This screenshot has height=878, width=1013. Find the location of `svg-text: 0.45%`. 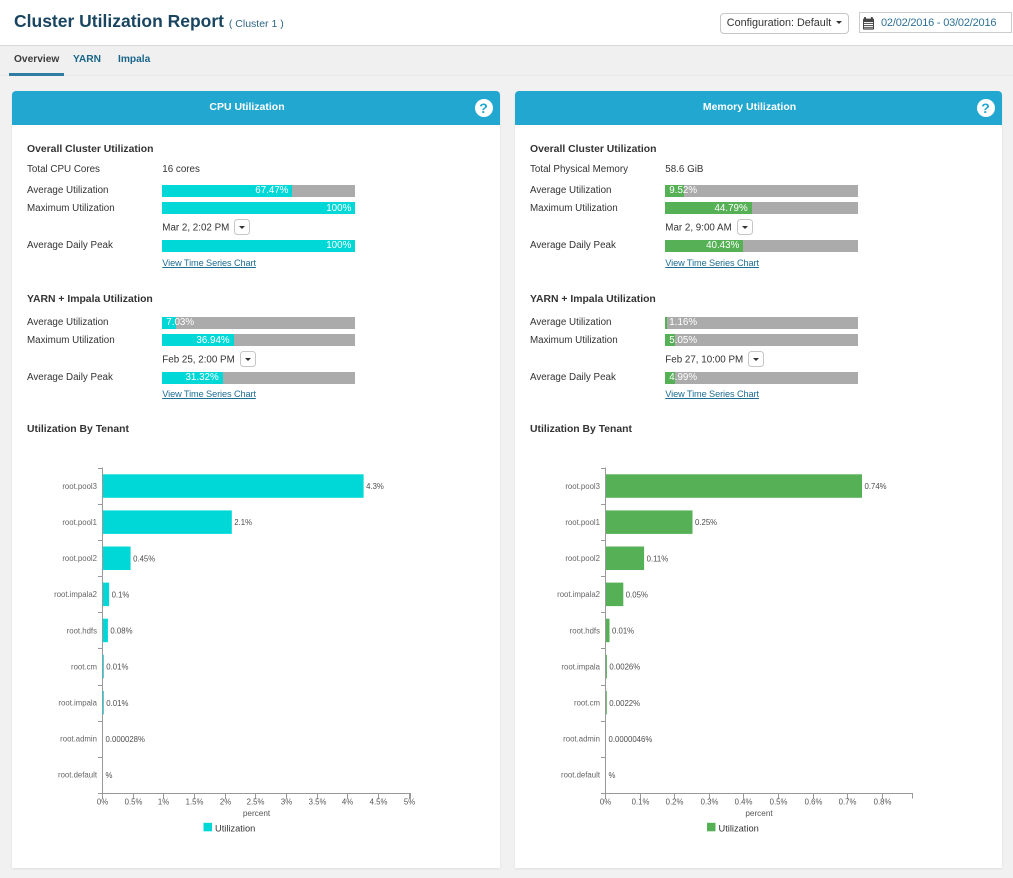

svg-text: 0.45% is located at coordinates (144, 558).